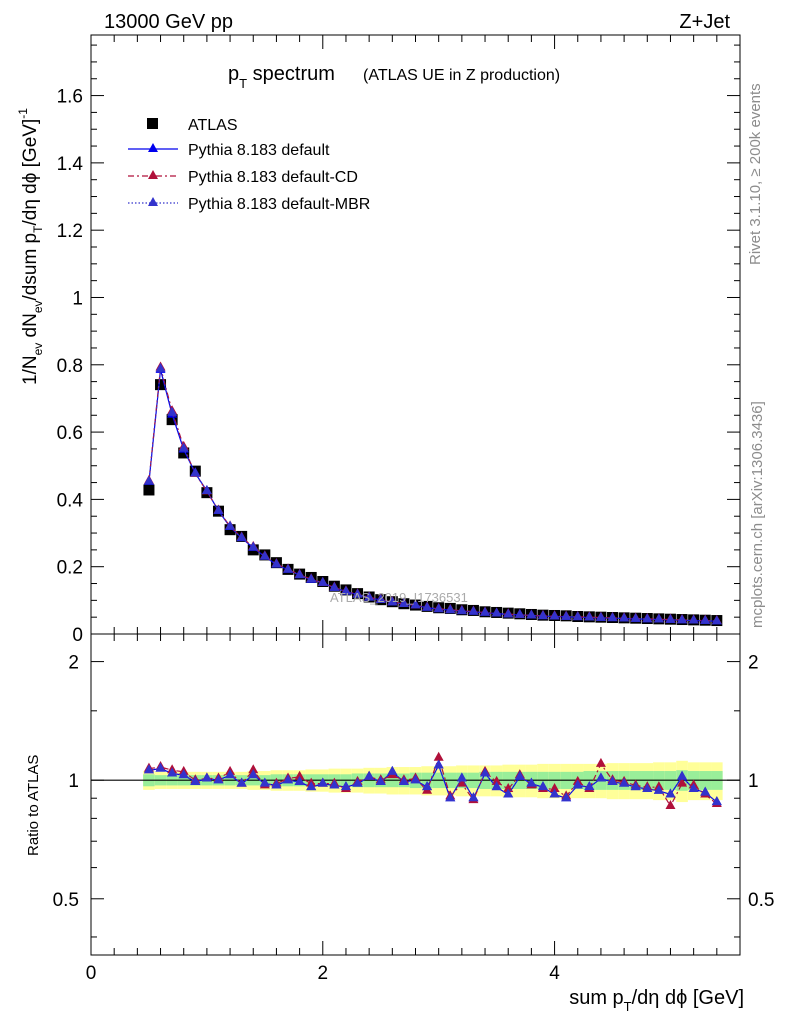 Image resolution: width=786 pixels, height=1024 pixels. What do you see at coordinates (755, 174) in the screenshot?
I see `rivet-label: Rivet 3.1.10, ≥ 200k events` at bounding box center [755, 174].